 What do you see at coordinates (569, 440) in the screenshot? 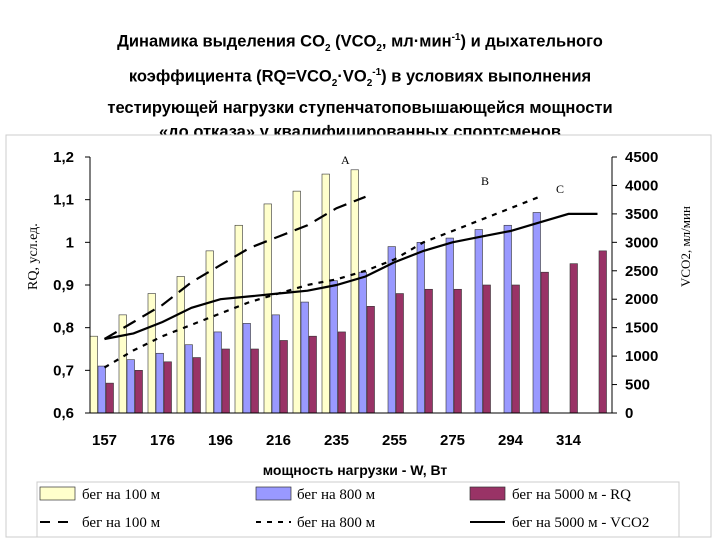
I see `x-tick-label: 314` at bounding box center [569, 440].